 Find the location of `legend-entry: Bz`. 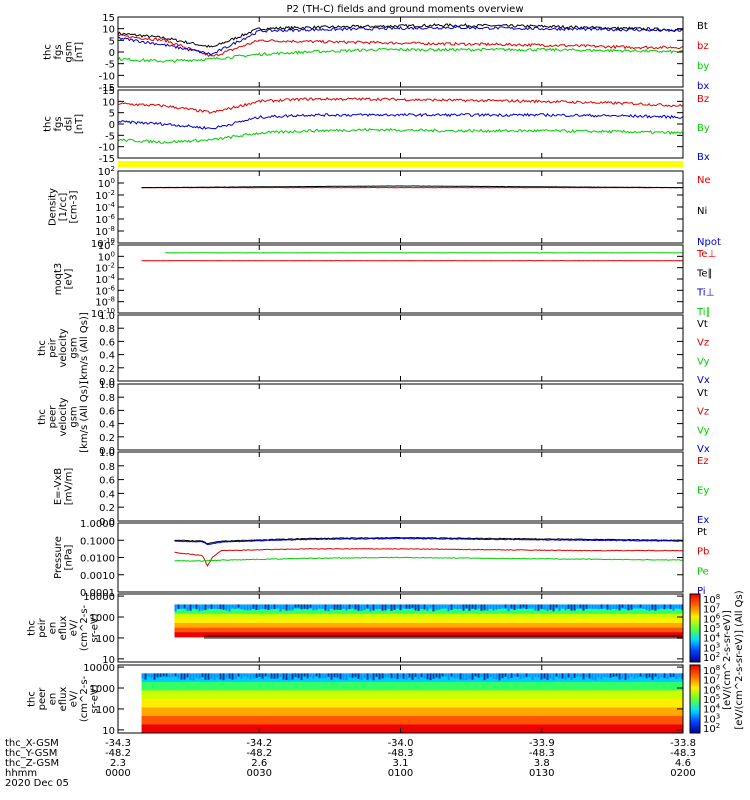

legend-entry: Bz is located at coordinates (703, 99).